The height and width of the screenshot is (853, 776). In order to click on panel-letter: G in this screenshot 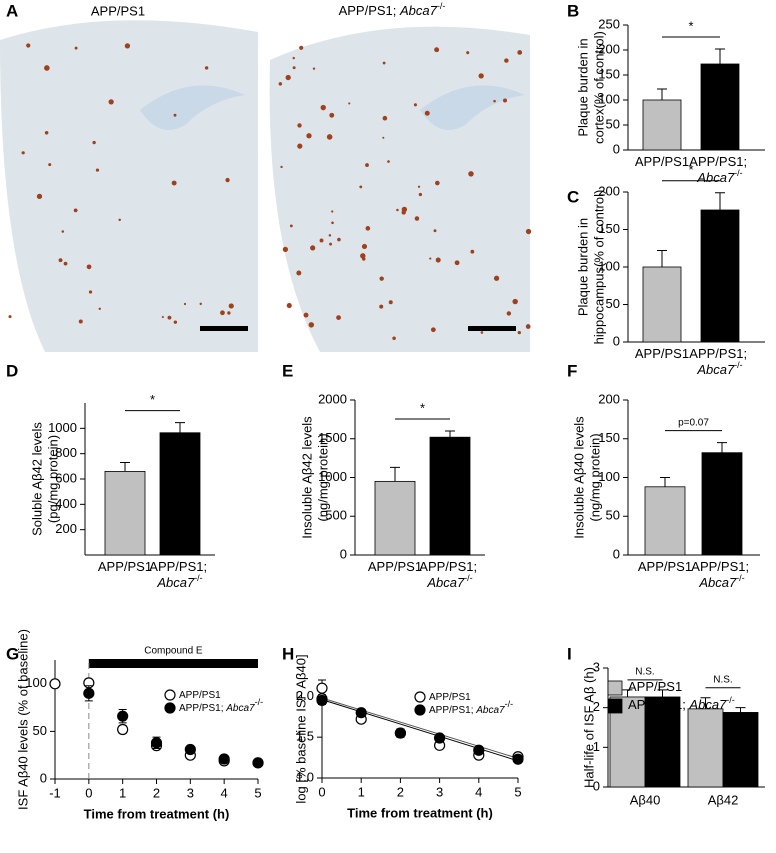, I will do `click(12, 653)`.